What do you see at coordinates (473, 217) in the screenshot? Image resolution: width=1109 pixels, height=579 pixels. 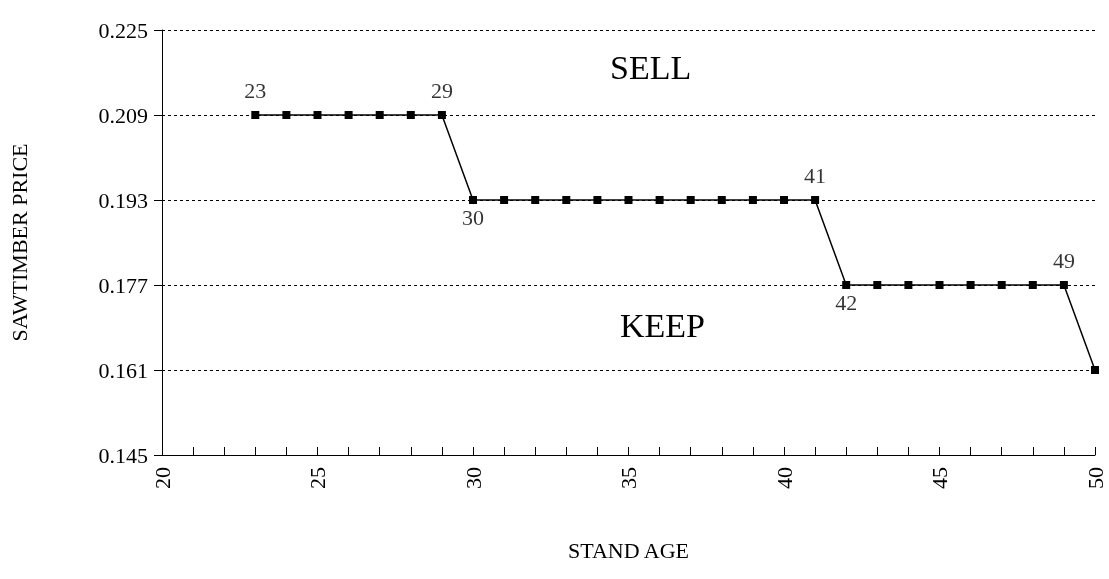 I see `annotation: 30` at bounding box center [473, 217].